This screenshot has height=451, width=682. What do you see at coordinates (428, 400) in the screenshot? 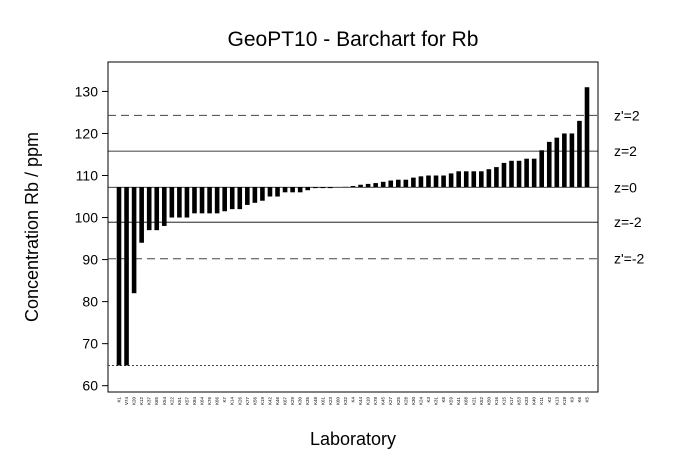
I see `x-tick-label: K3` at bounding box center [428, 400].